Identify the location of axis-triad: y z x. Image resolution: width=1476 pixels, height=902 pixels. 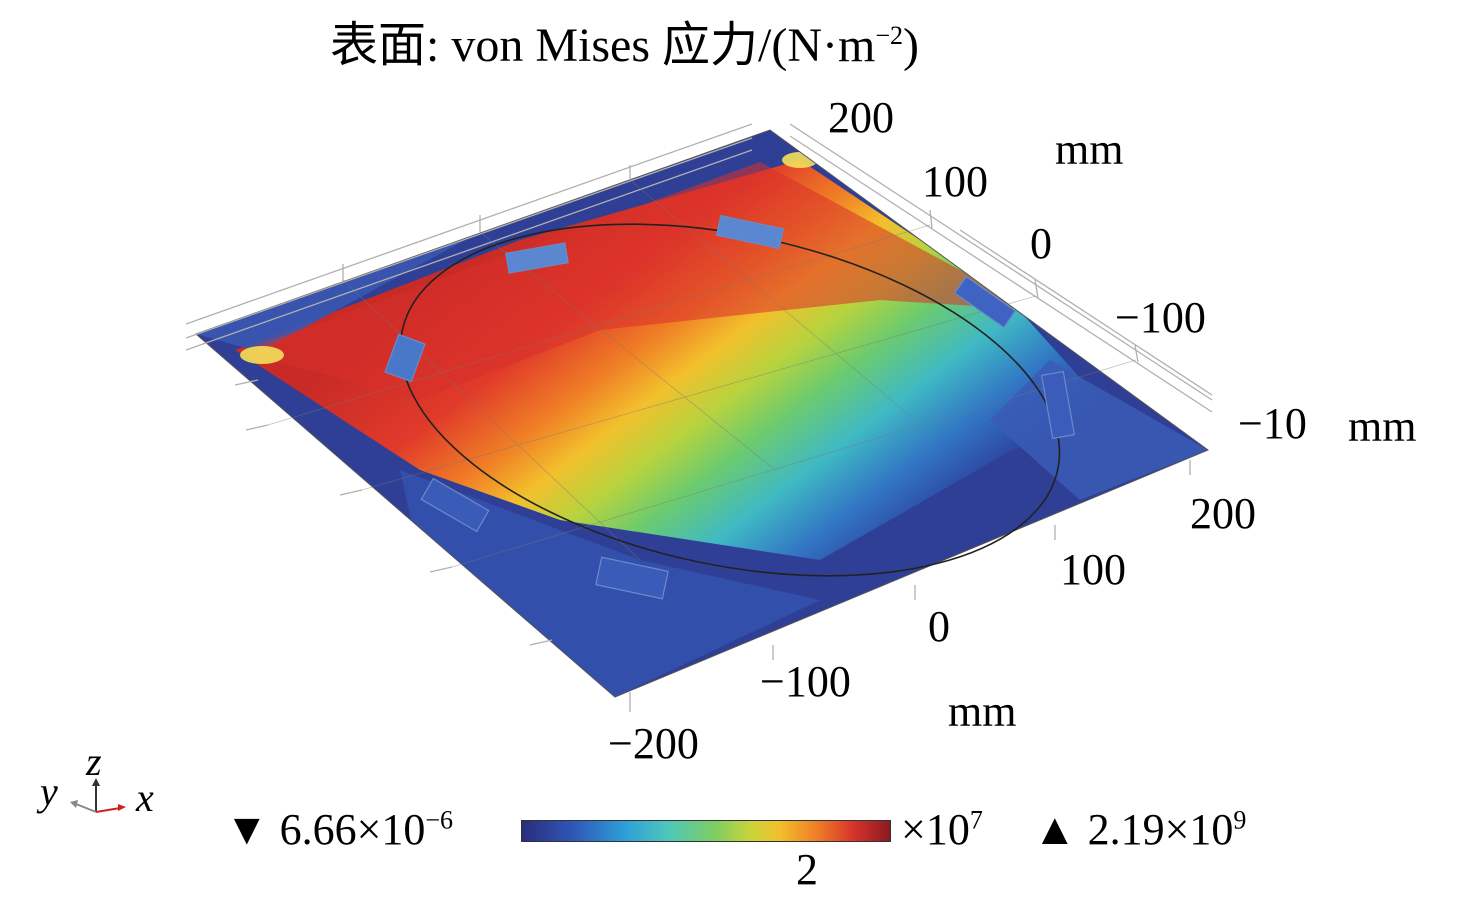
(105, 785).